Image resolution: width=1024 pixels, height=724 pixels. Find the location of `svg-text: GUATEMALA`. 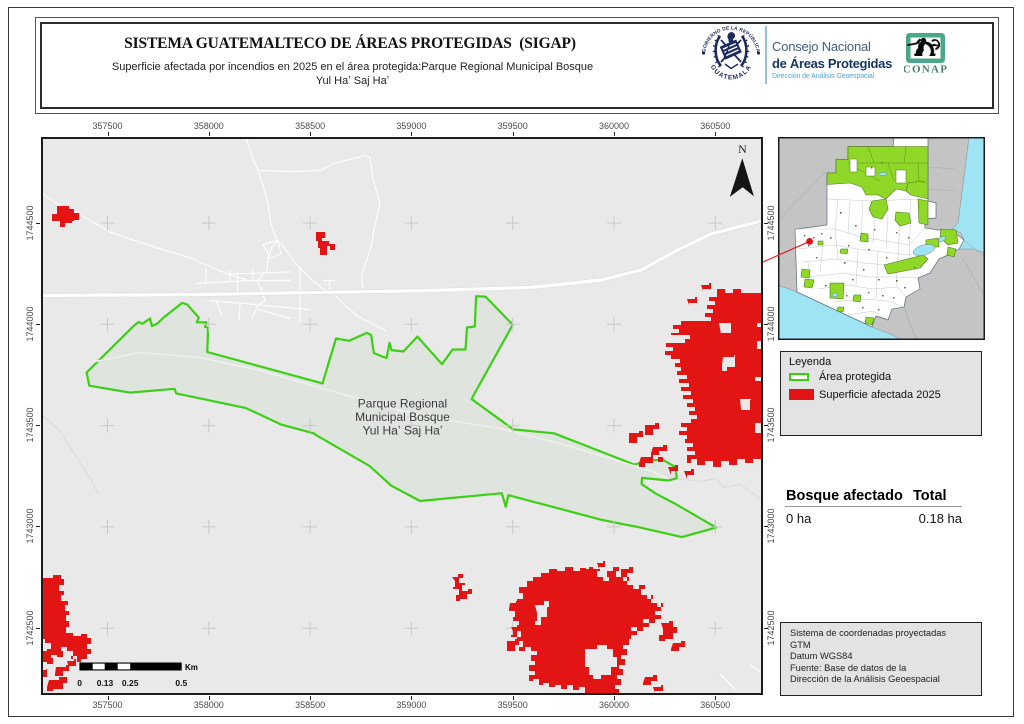

svg-text: GUATEMALA is located at coordinates (731, 73).